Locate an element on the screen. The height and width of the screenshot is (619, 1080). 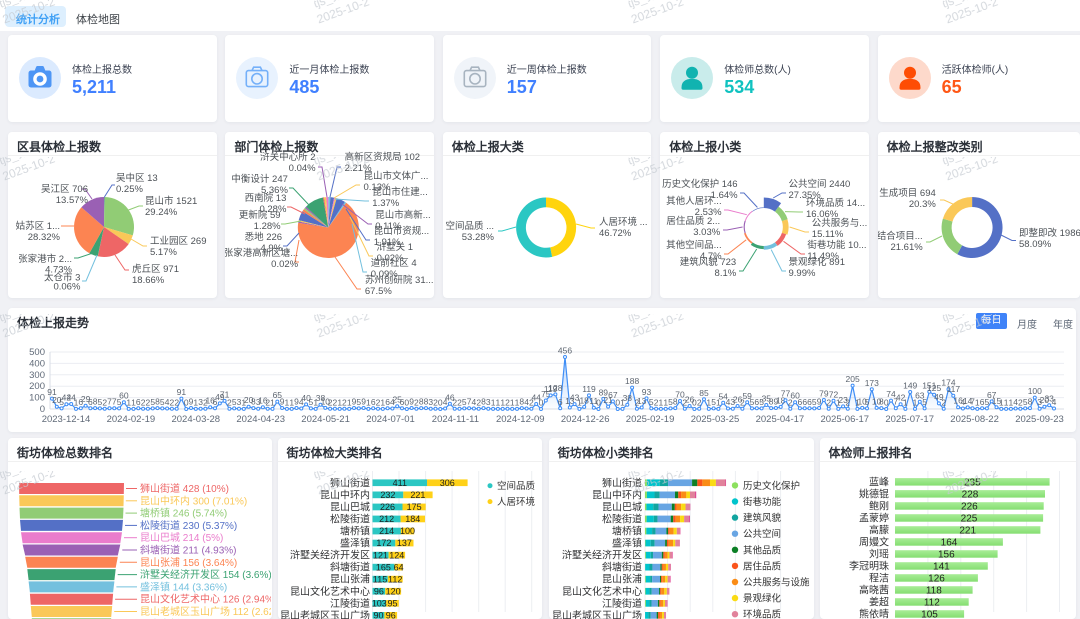
svg-text: 昆山文化艺术中心 126 (2.94%) is located at coordinates (205, 599).